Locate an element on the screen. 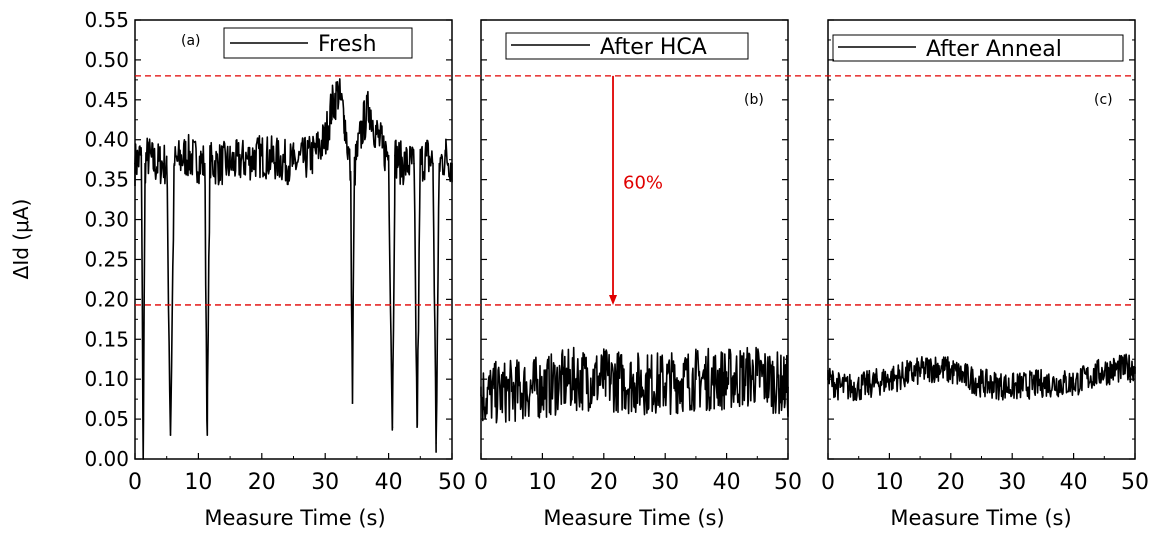  y-axis-label-group: ΔId (μA) is located at coordinates (21, 239).